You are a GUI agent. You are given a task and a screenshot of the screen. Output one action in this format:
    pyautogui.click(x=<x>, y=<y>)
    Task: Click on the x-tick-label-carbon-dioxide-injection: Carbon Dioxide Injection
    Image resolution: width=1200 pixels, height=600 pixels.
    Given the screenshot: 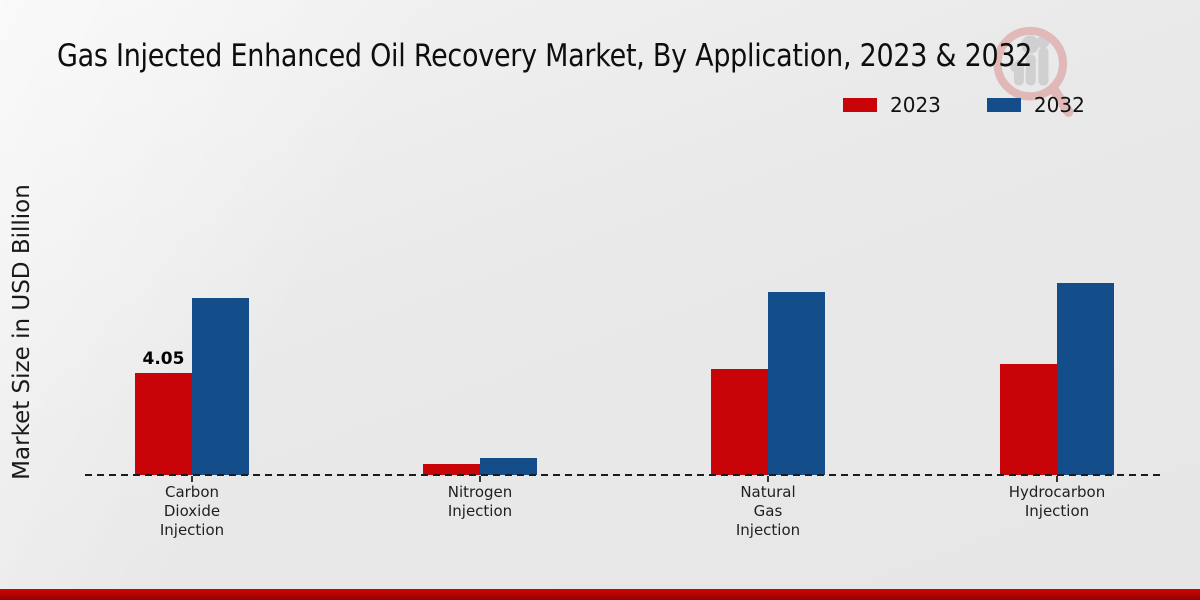 What is the action you would take?
    pyautogui.click(x=192, y=511)
    